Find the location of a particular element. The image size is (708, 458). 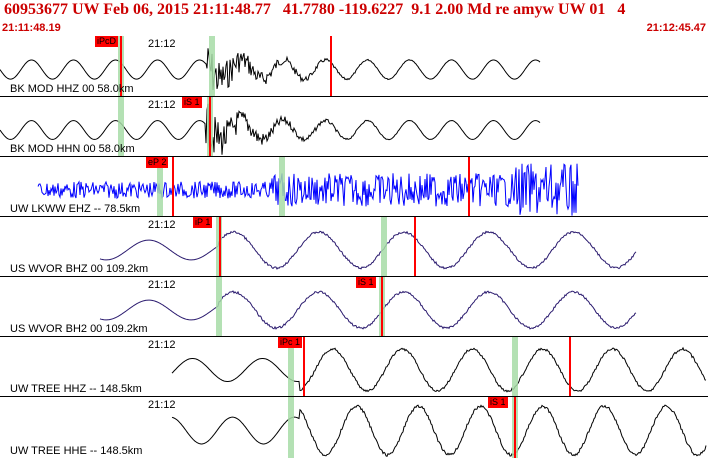

trace-panel-wvor-bh2: iS 1 21:12 US WVOR BH2 00 109.2km is located at coordinates (354, 307).